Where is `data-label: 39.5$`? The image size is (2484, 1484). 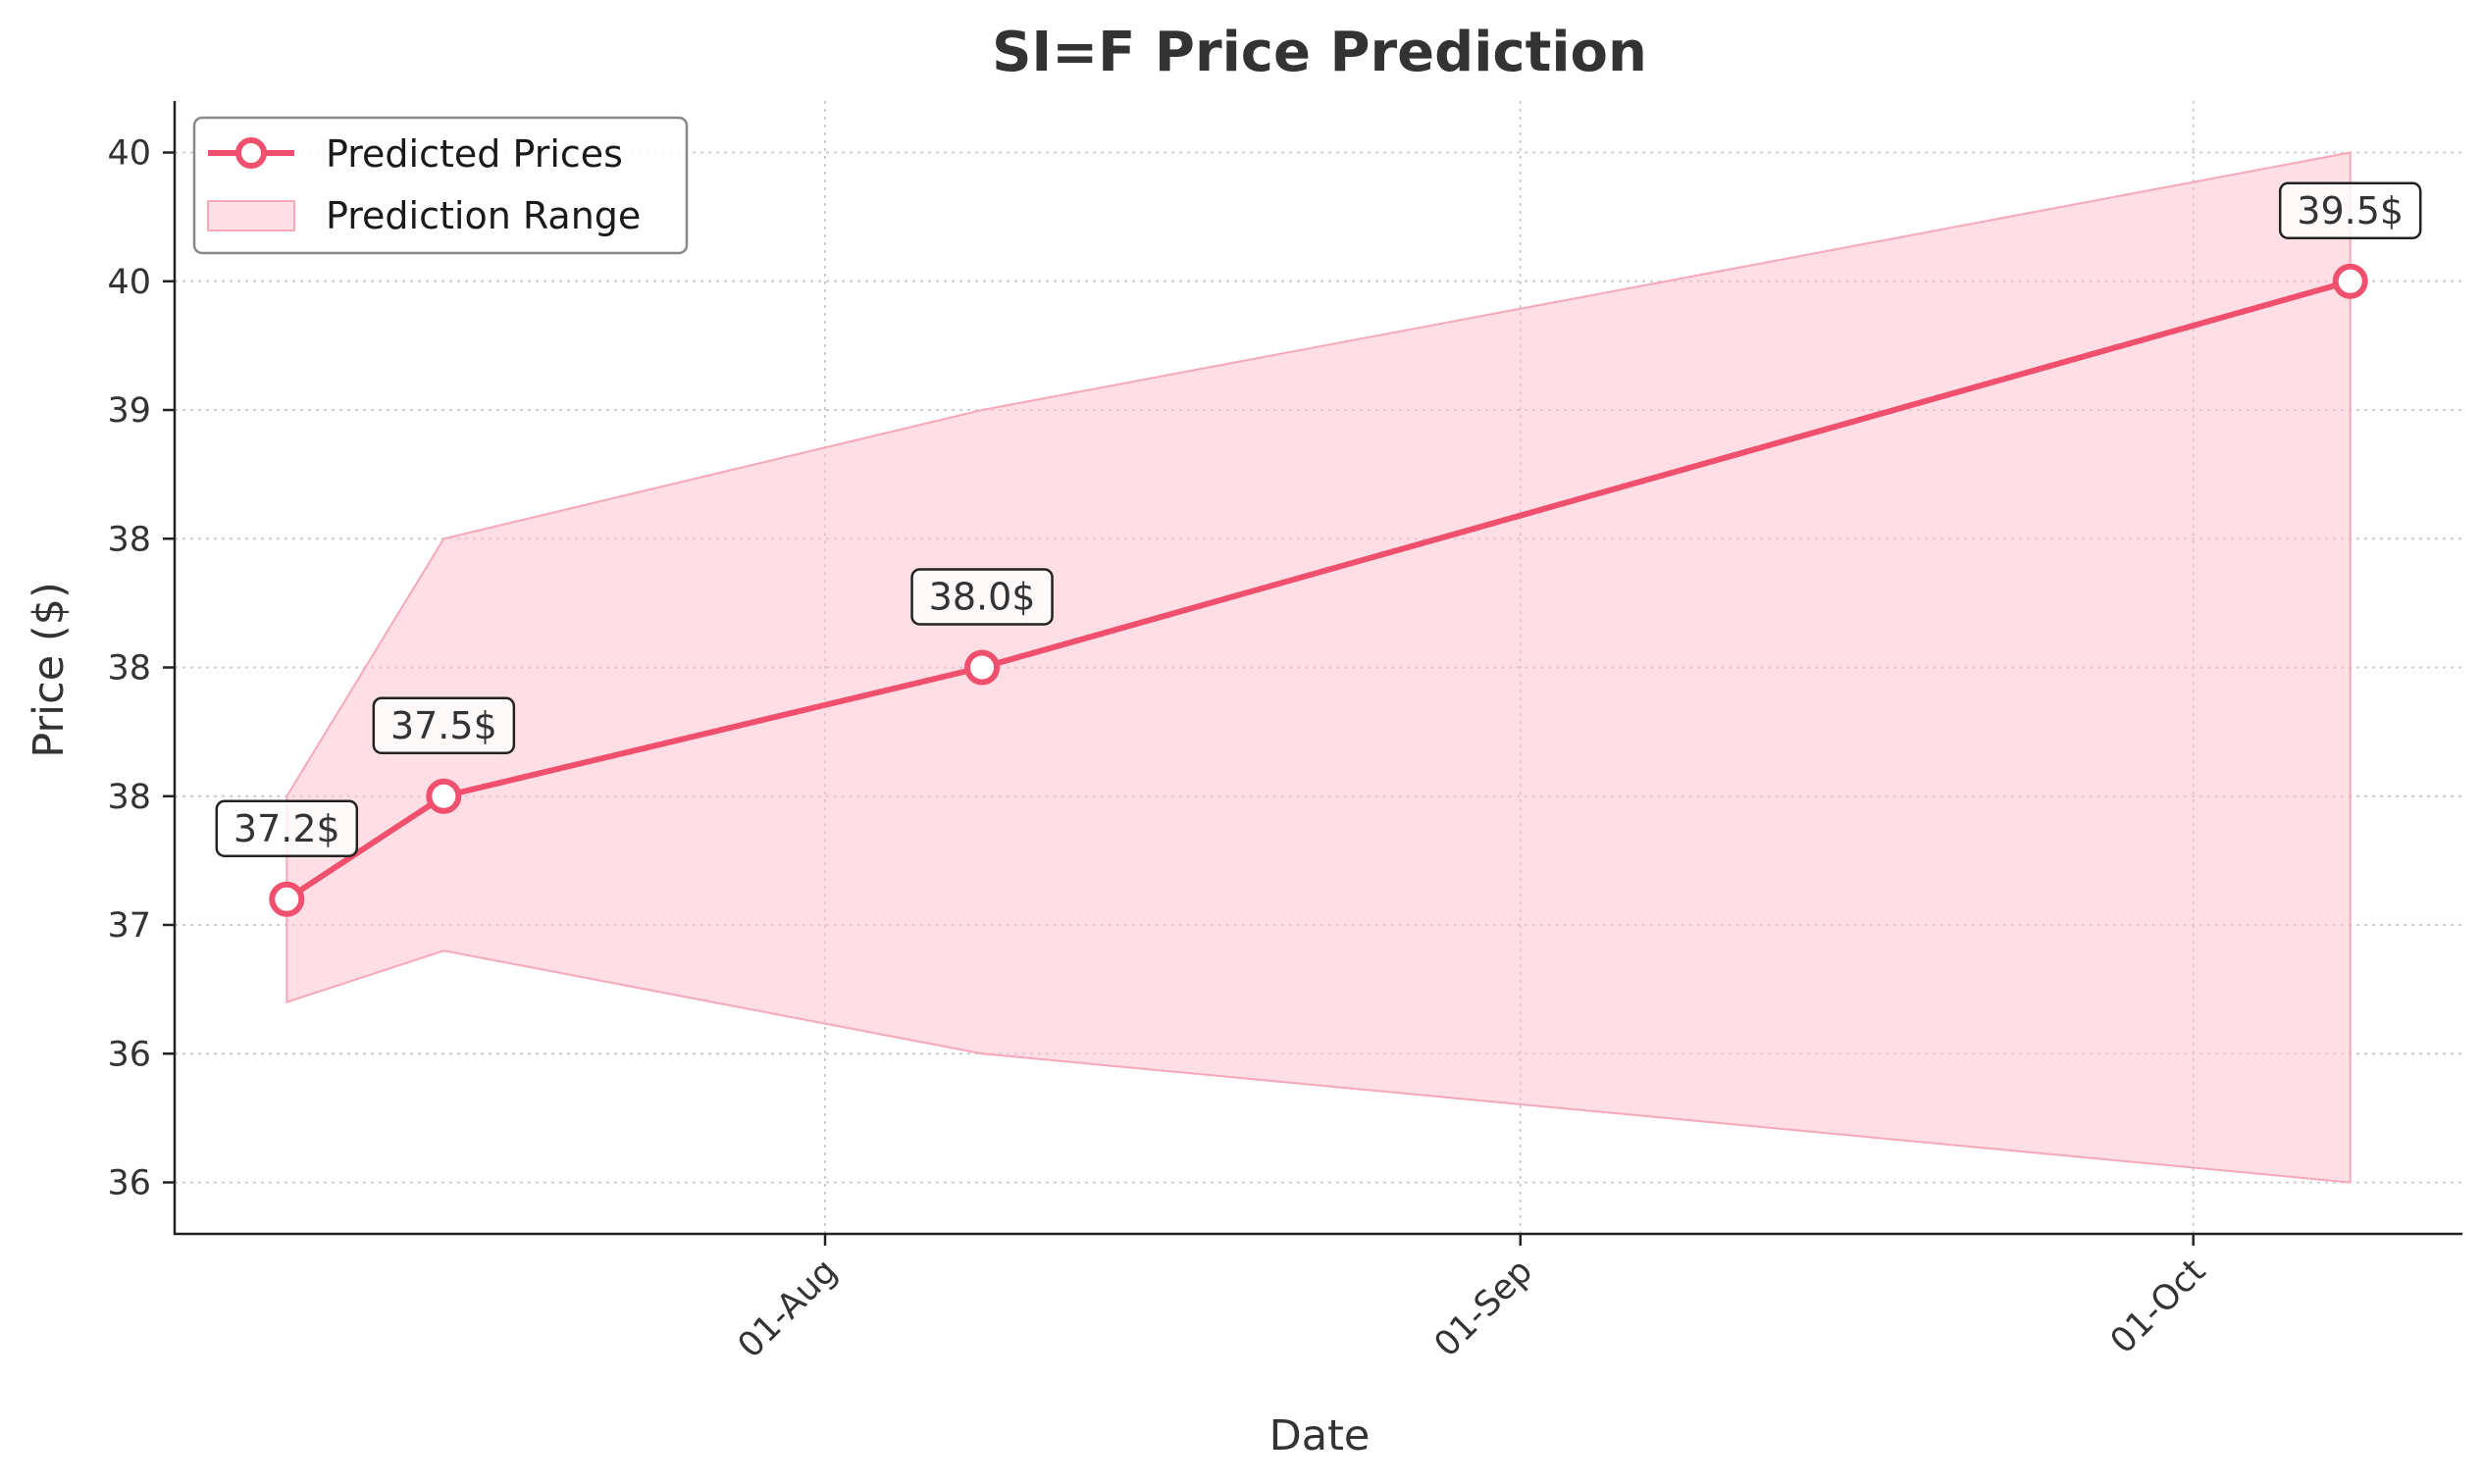 data-label: 39.5$ is located at coordinates (2350, 210).